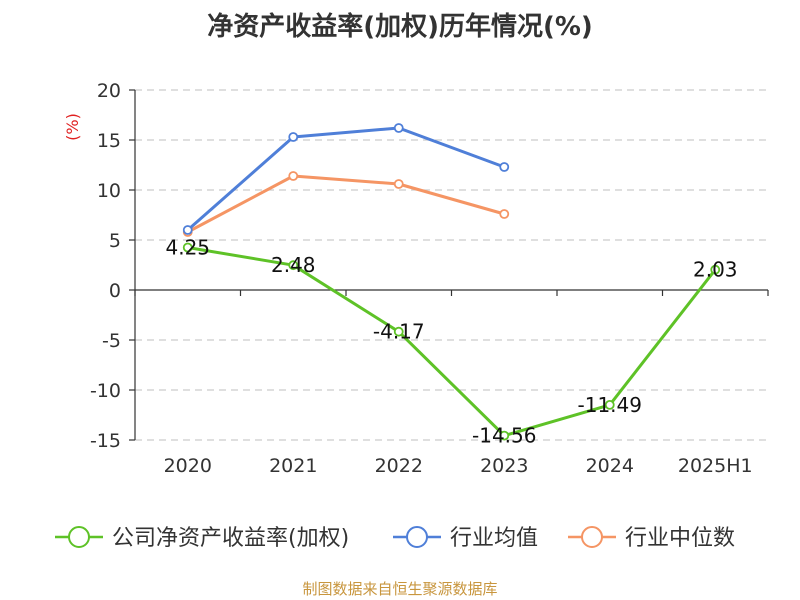  What do you see at coordinates (109, 191) in the screenshot?
I see `y-tick-label: 10` at bounding box center [109, 191].